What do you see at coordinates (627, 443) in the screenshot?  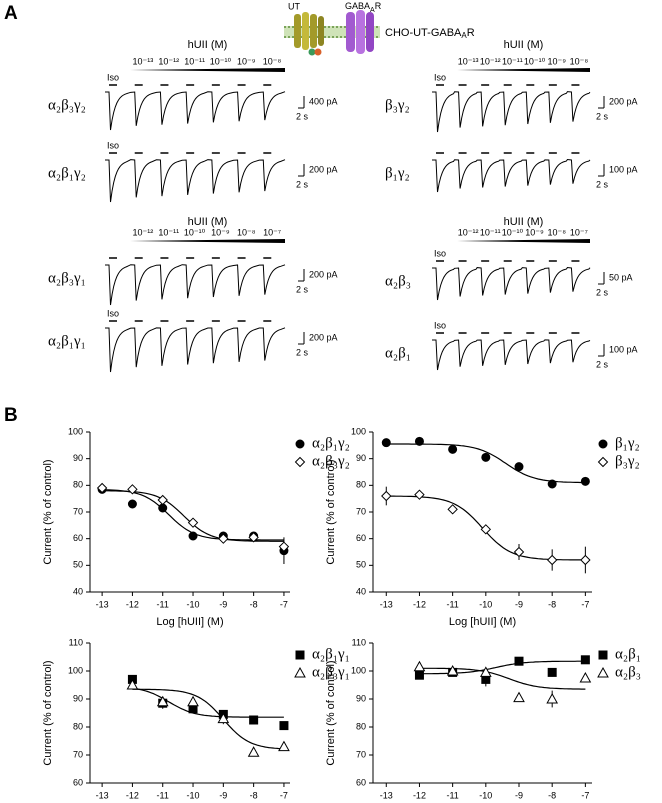 I see `legend-label: β₁γ₂` at bounding box center [627, 443].